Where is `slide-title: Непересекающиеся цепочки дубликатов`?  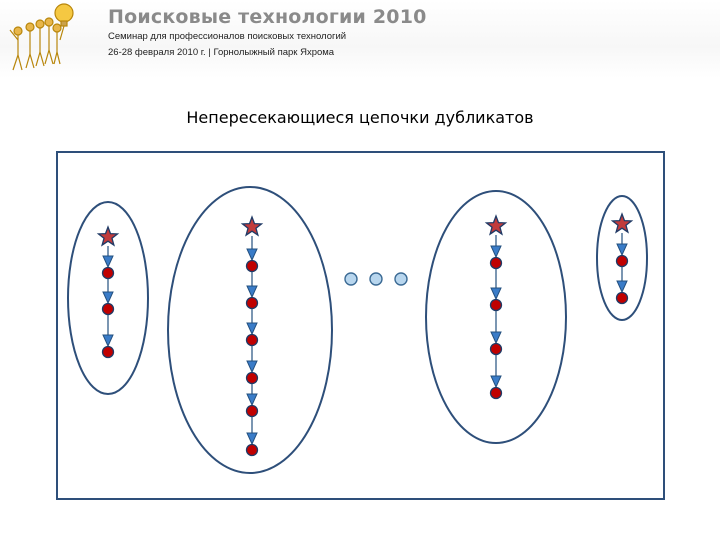 slide-title: Непересекающиеся цепочки дубликатов is located at coordinates (360, 117).